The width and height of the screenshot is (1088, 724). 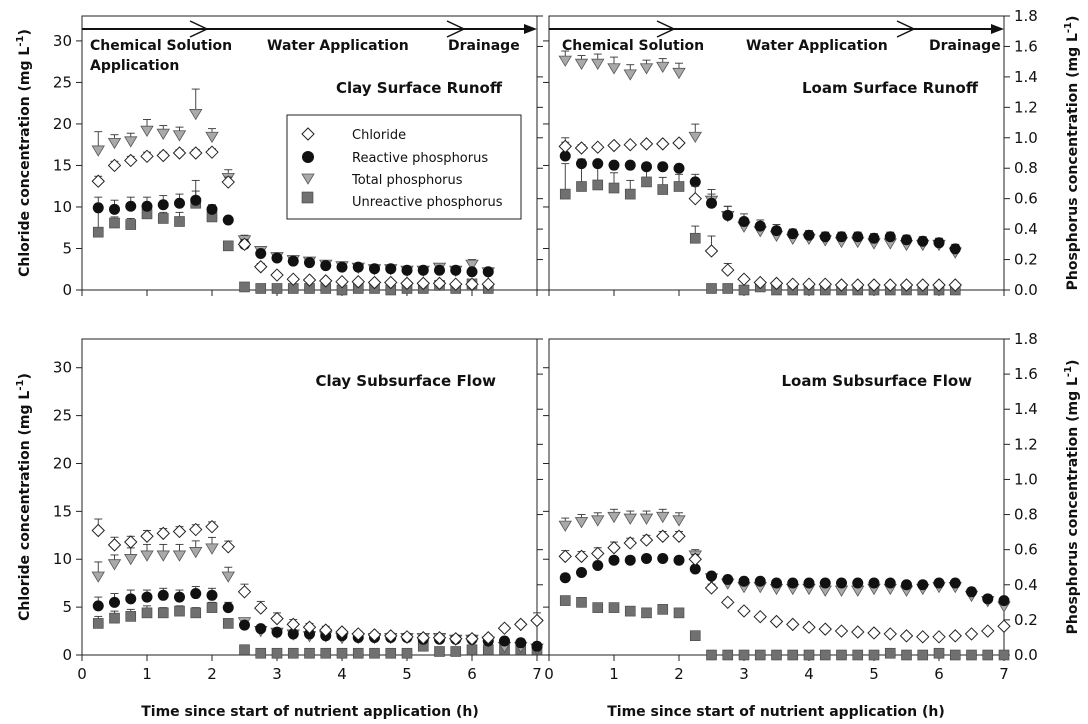 What do you see at coordinates (1026, 374) in the screenshot?
I see `y2-tick-label: 1.6` at bounding box center [1026, 374].